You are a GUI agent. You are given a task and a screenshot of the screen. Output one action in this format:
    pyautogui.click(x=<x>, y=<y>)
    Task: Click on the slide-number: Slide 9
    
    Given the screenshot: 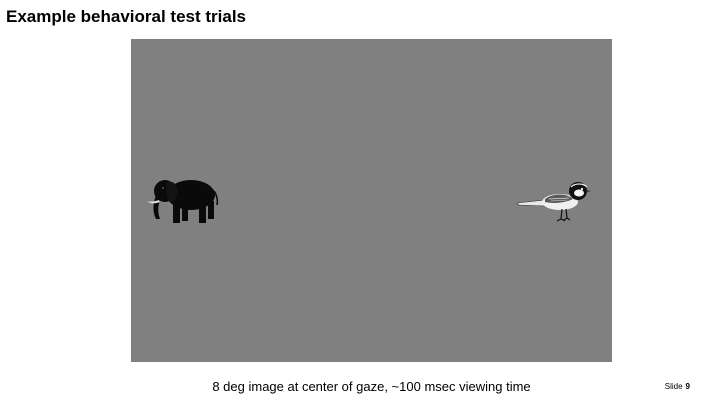 What is the action you would take?
    pyautogui.click(x=677, y=387)
    